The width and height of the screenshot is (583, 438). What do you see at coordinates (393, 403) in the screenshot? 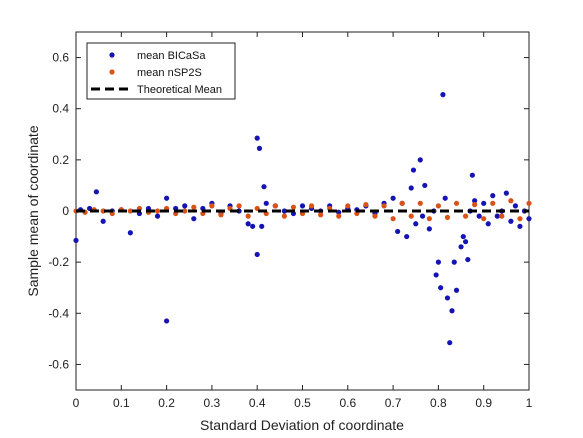
I see `x-tick-label: 0.7` at bounding box center [393, 403].